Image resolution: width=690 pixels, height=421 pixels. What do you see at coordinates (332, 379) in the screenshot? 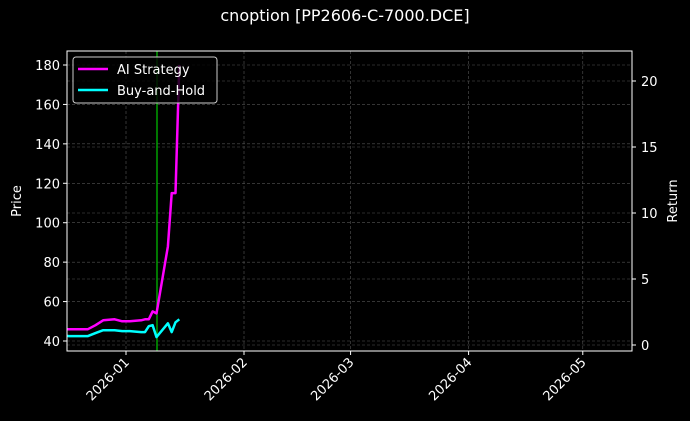
I see `x-tick-label: 2026-03` at bounding box center [332, 379].